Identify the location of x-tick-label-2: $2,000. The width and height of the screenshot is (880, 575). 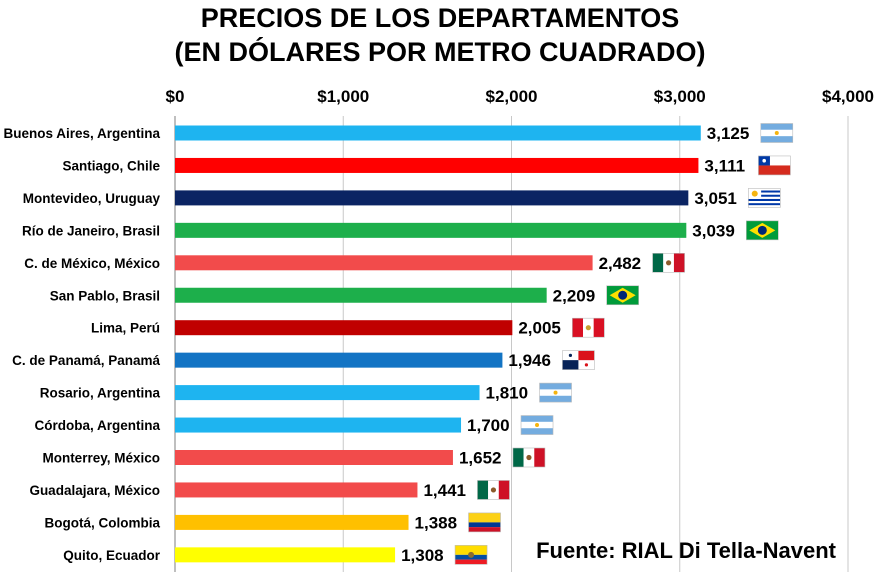
(512, 96).